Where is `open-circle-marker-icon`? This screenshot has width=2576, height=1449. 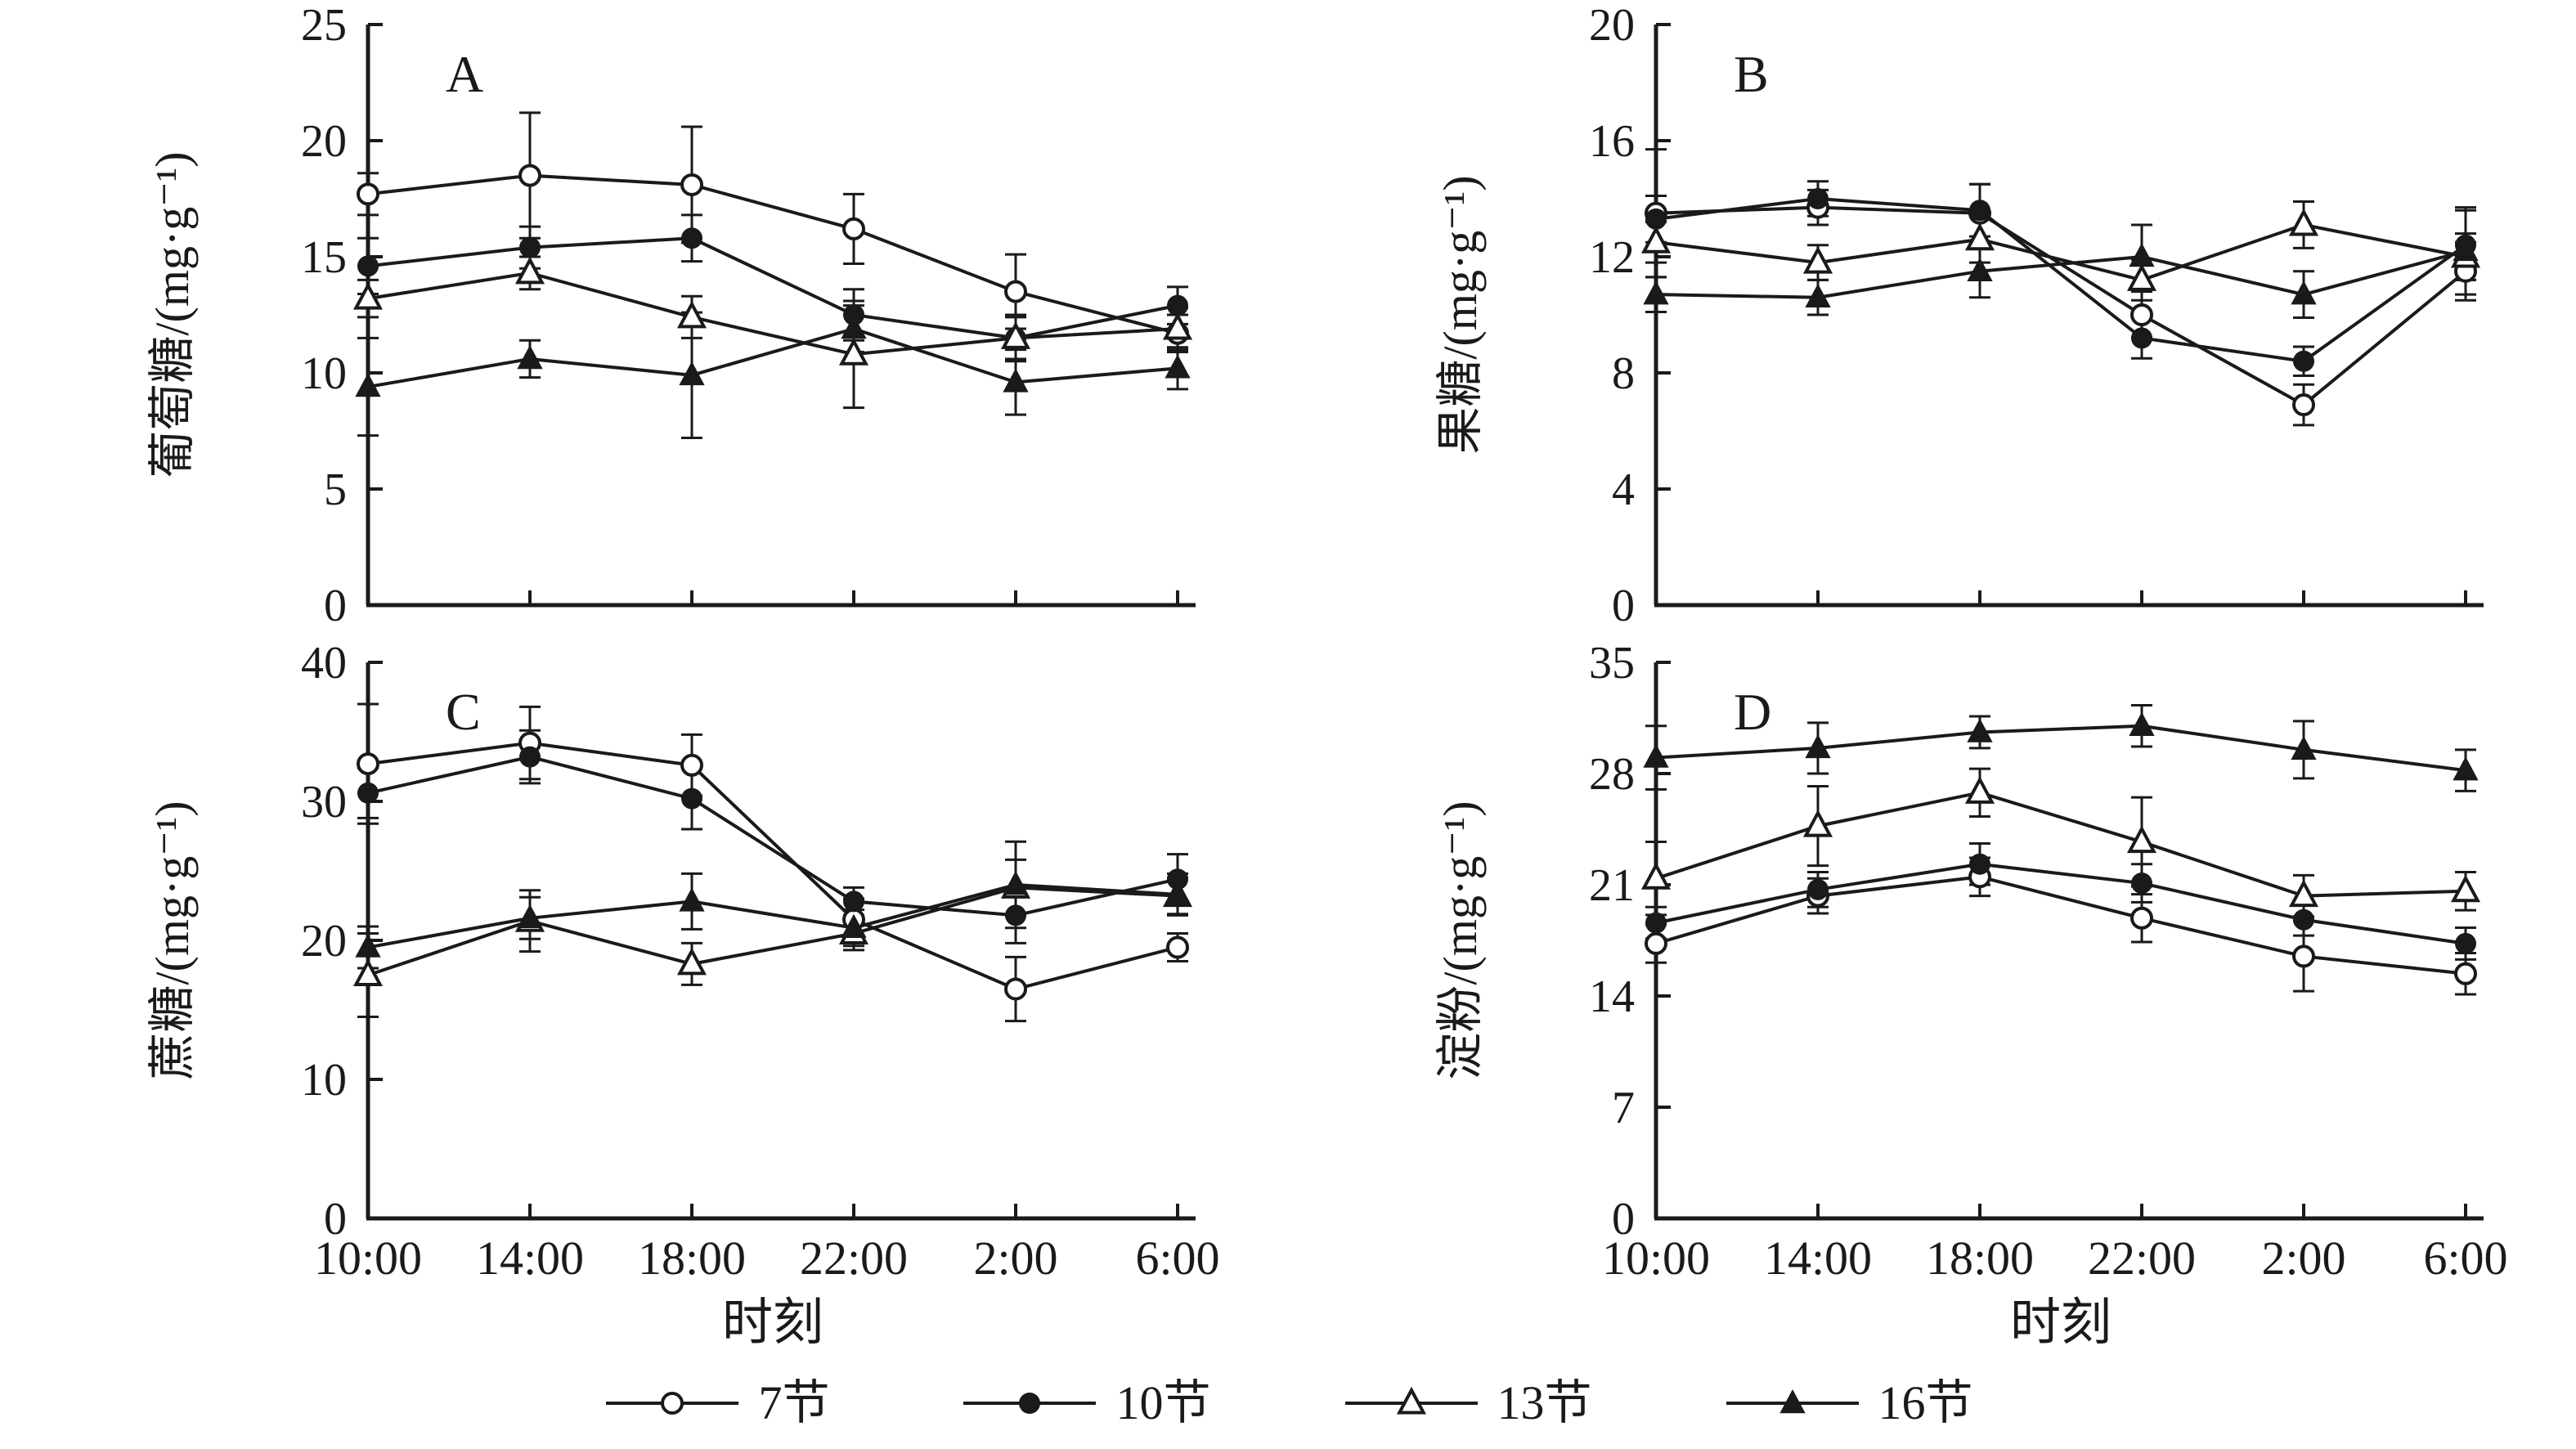 open-circle-marker-icon is located at coordinates (672, 1403).